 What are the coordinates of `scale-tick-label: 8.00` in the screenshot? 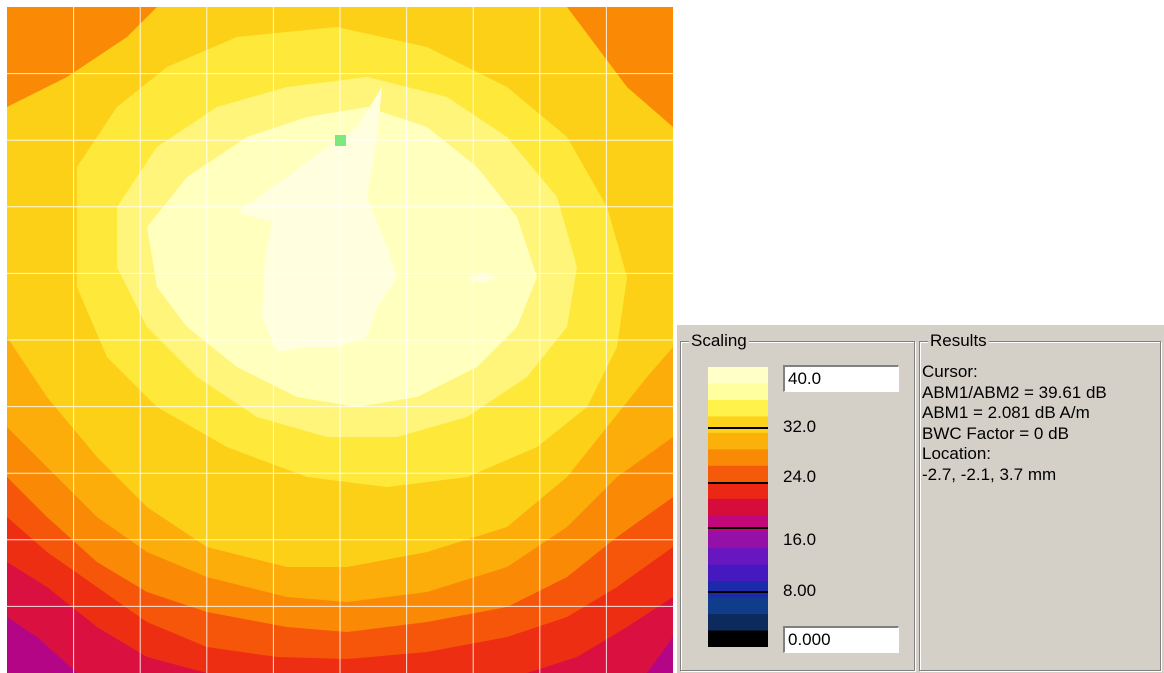 It's located at (800, 590).